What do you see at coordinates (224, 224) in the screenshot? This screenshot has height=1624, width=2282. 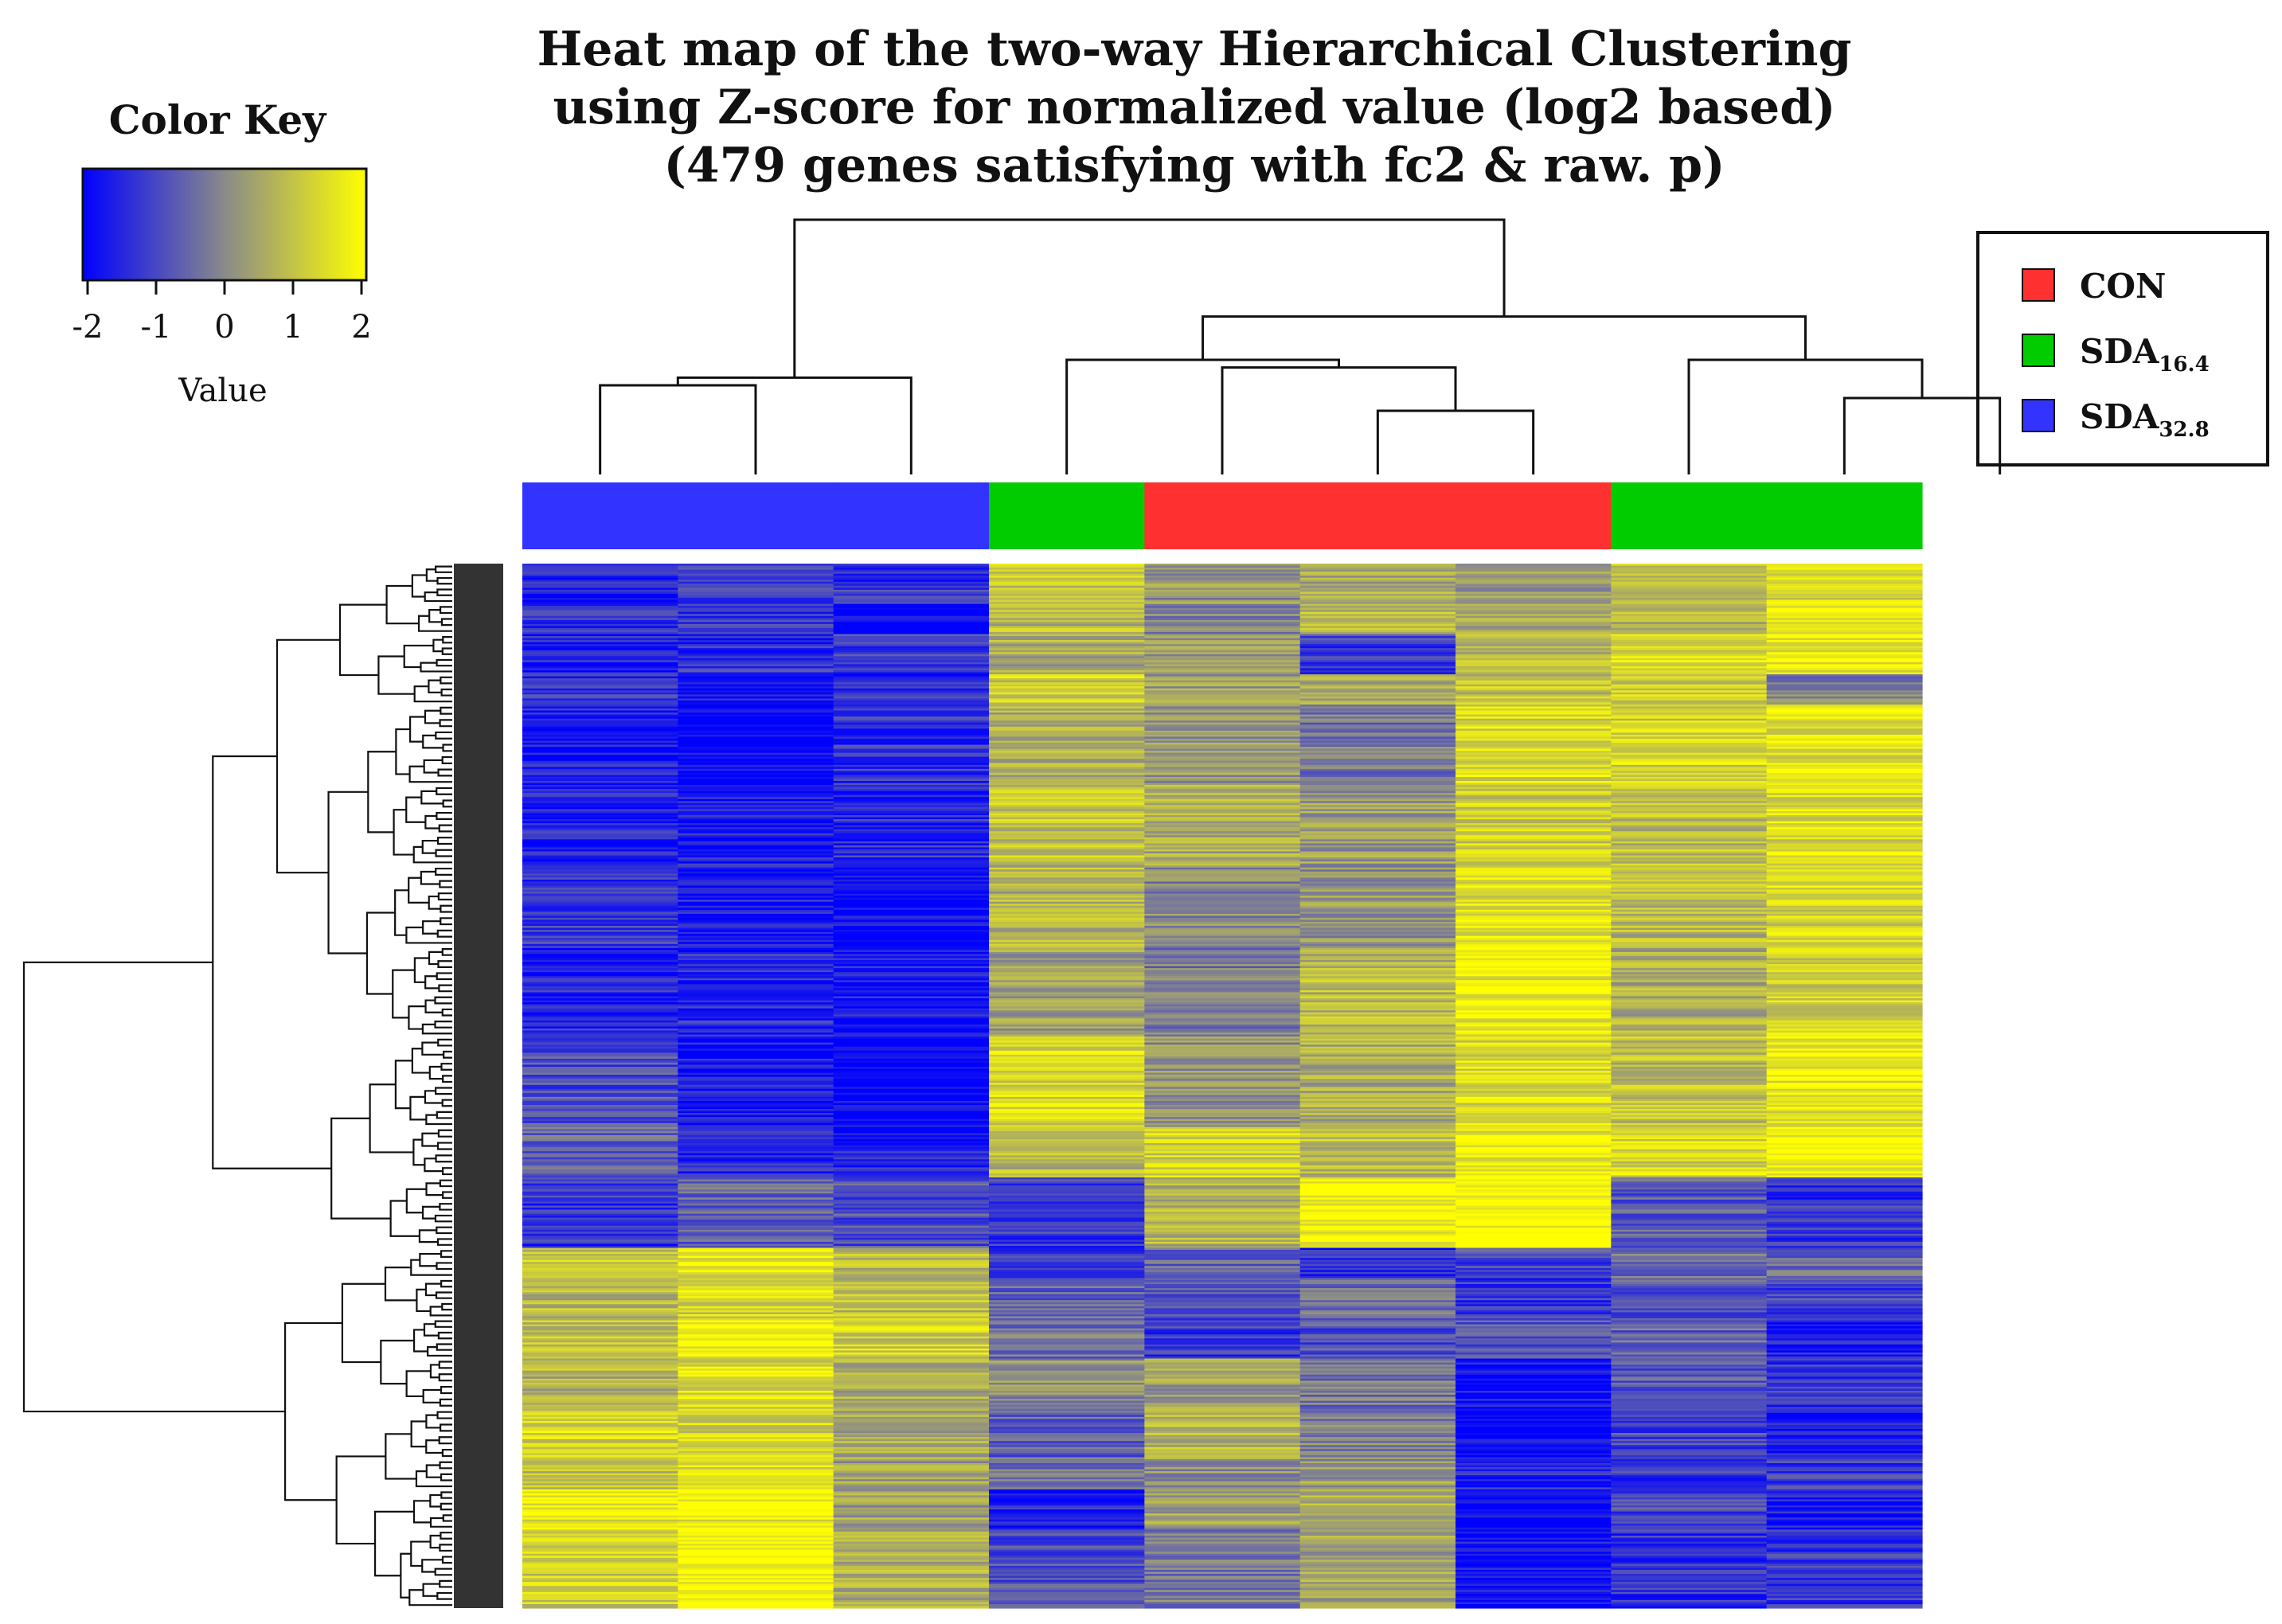 I see `color-key-gradient` at bounding box center [224, 224].